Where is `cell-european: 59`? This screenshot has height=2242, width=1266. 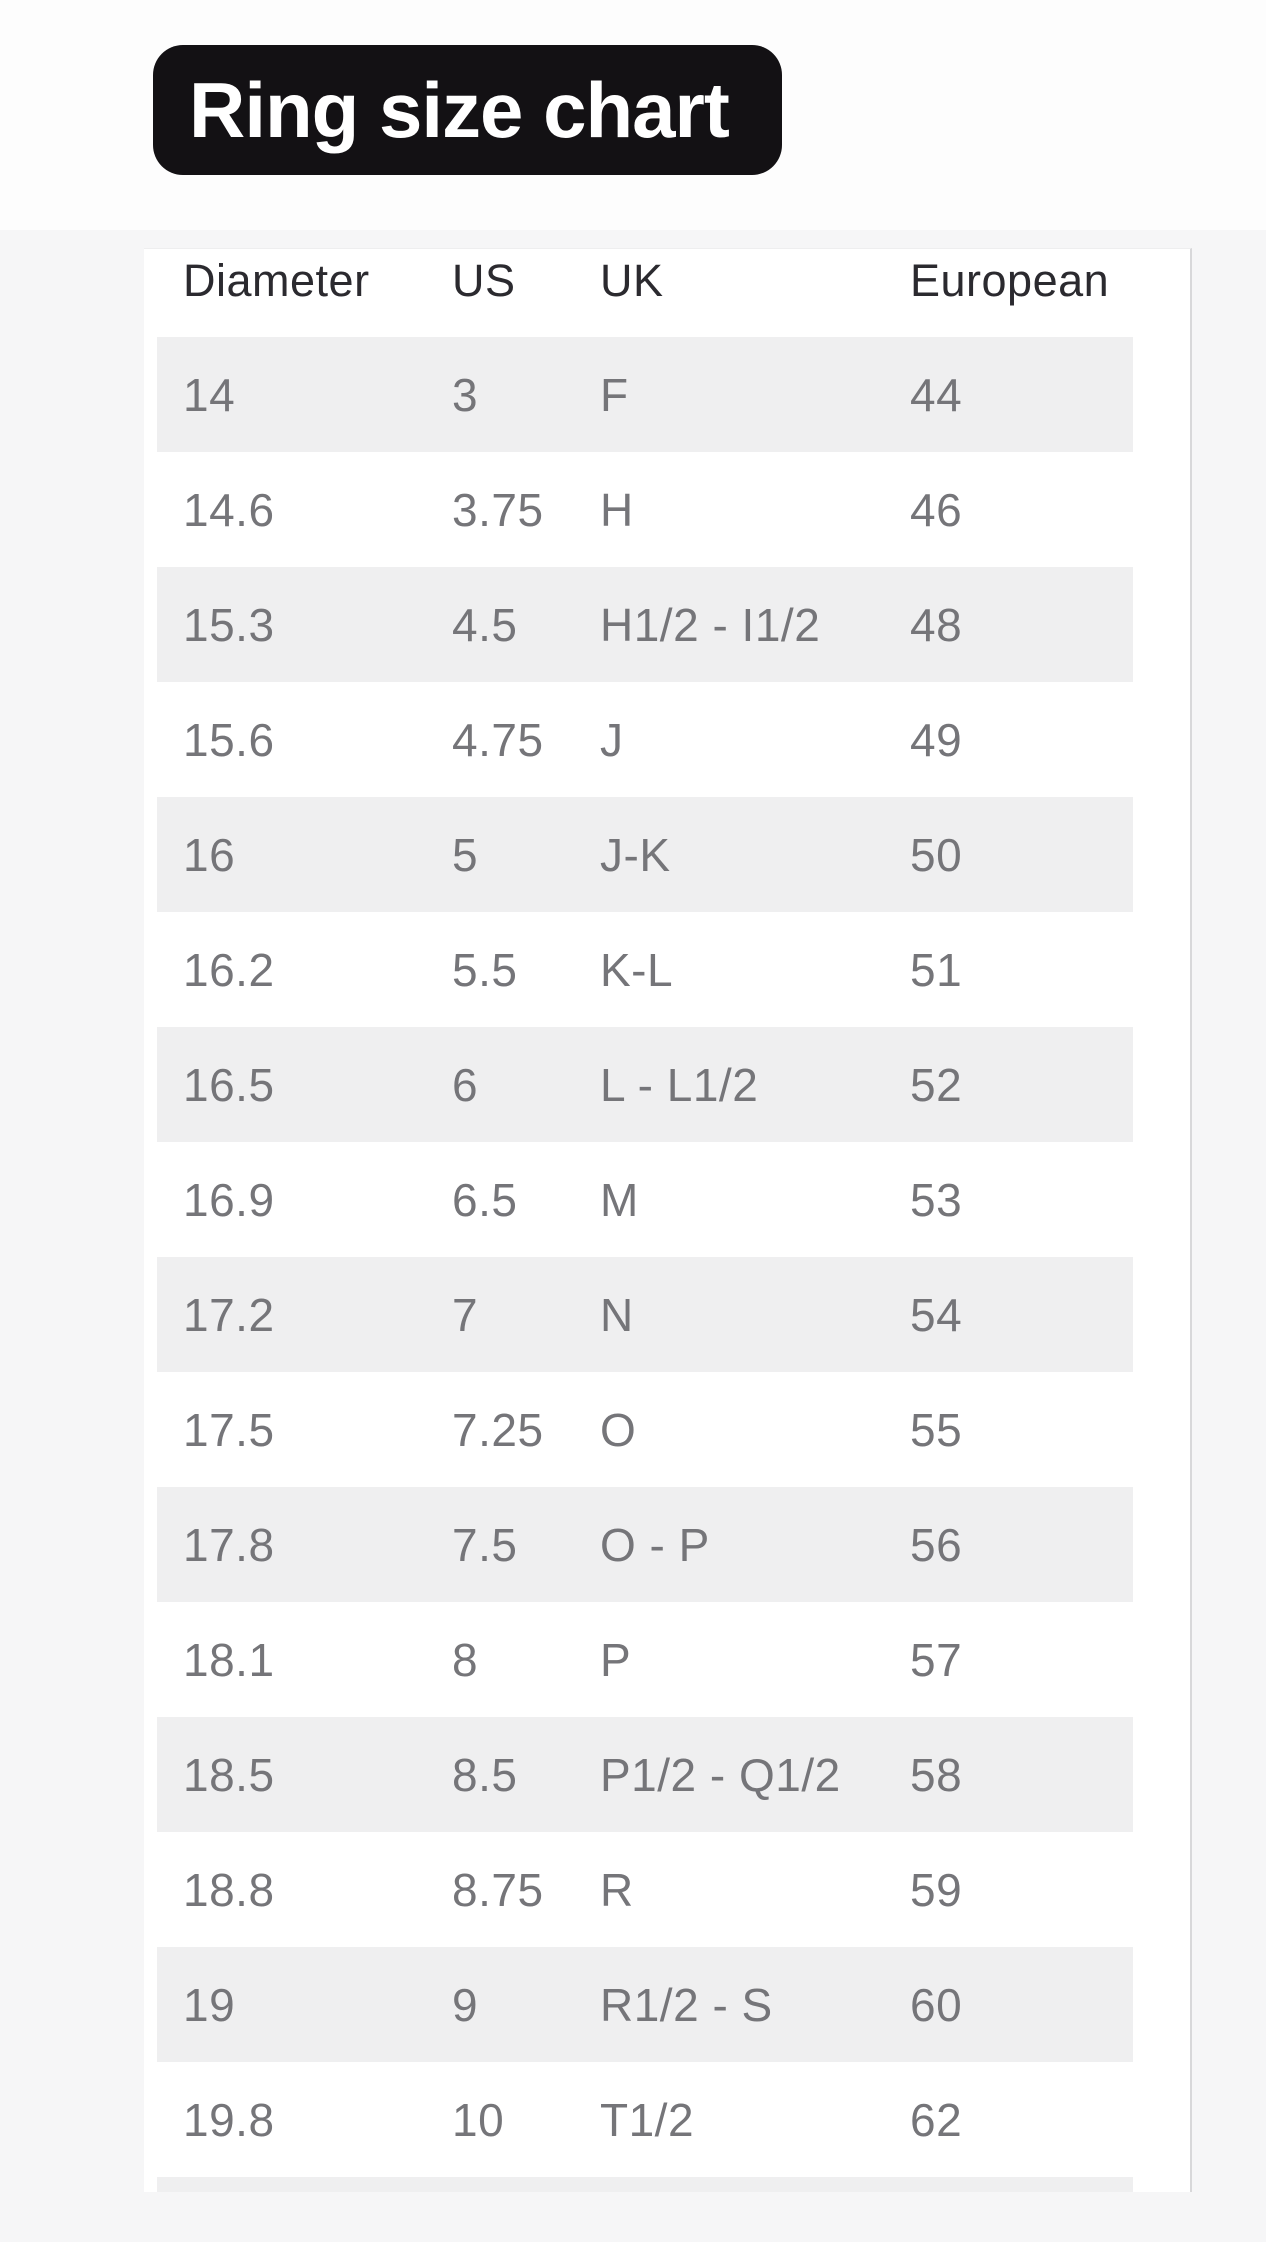
cell-european: 59 is located at coordinates (936, 1889).